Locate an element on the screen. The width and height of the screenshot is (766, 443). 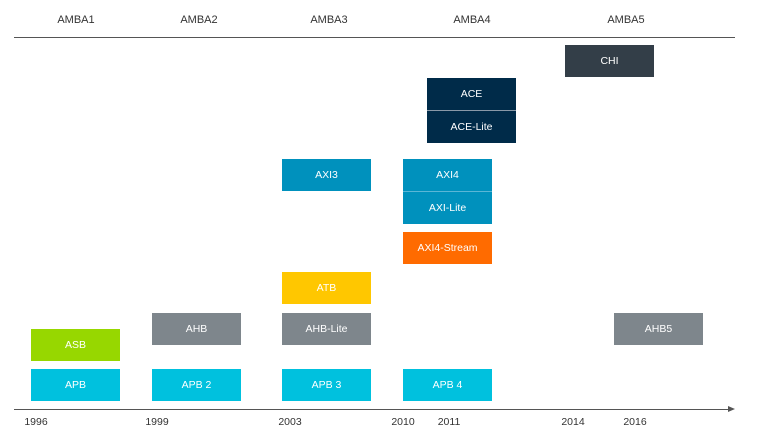
generation-amba2: AMBA2 is located at coordinates (199, 20).